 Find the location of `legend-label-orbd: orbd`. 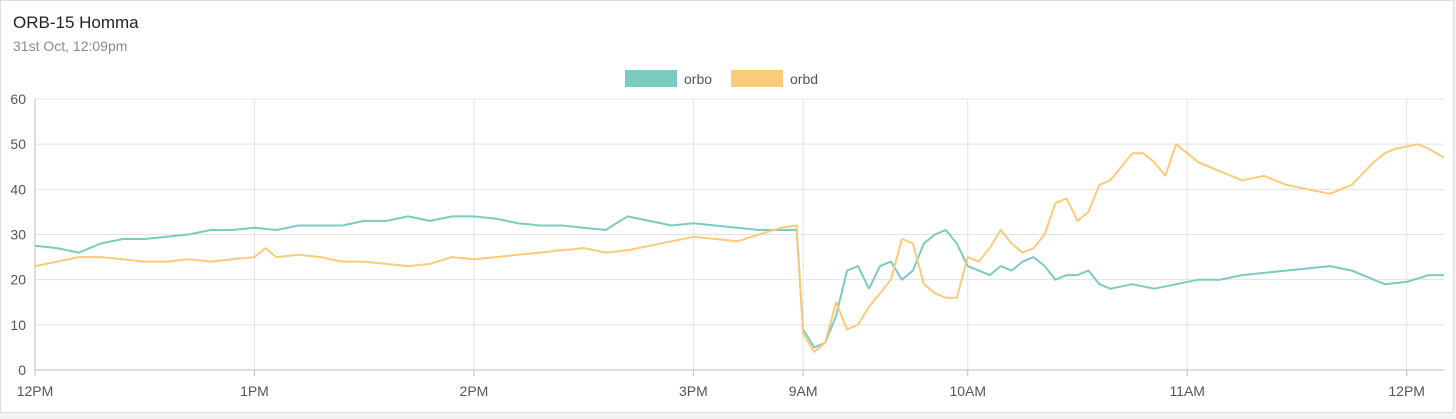

legend-label-orbd: orbd is located at coordinates (804, 79).